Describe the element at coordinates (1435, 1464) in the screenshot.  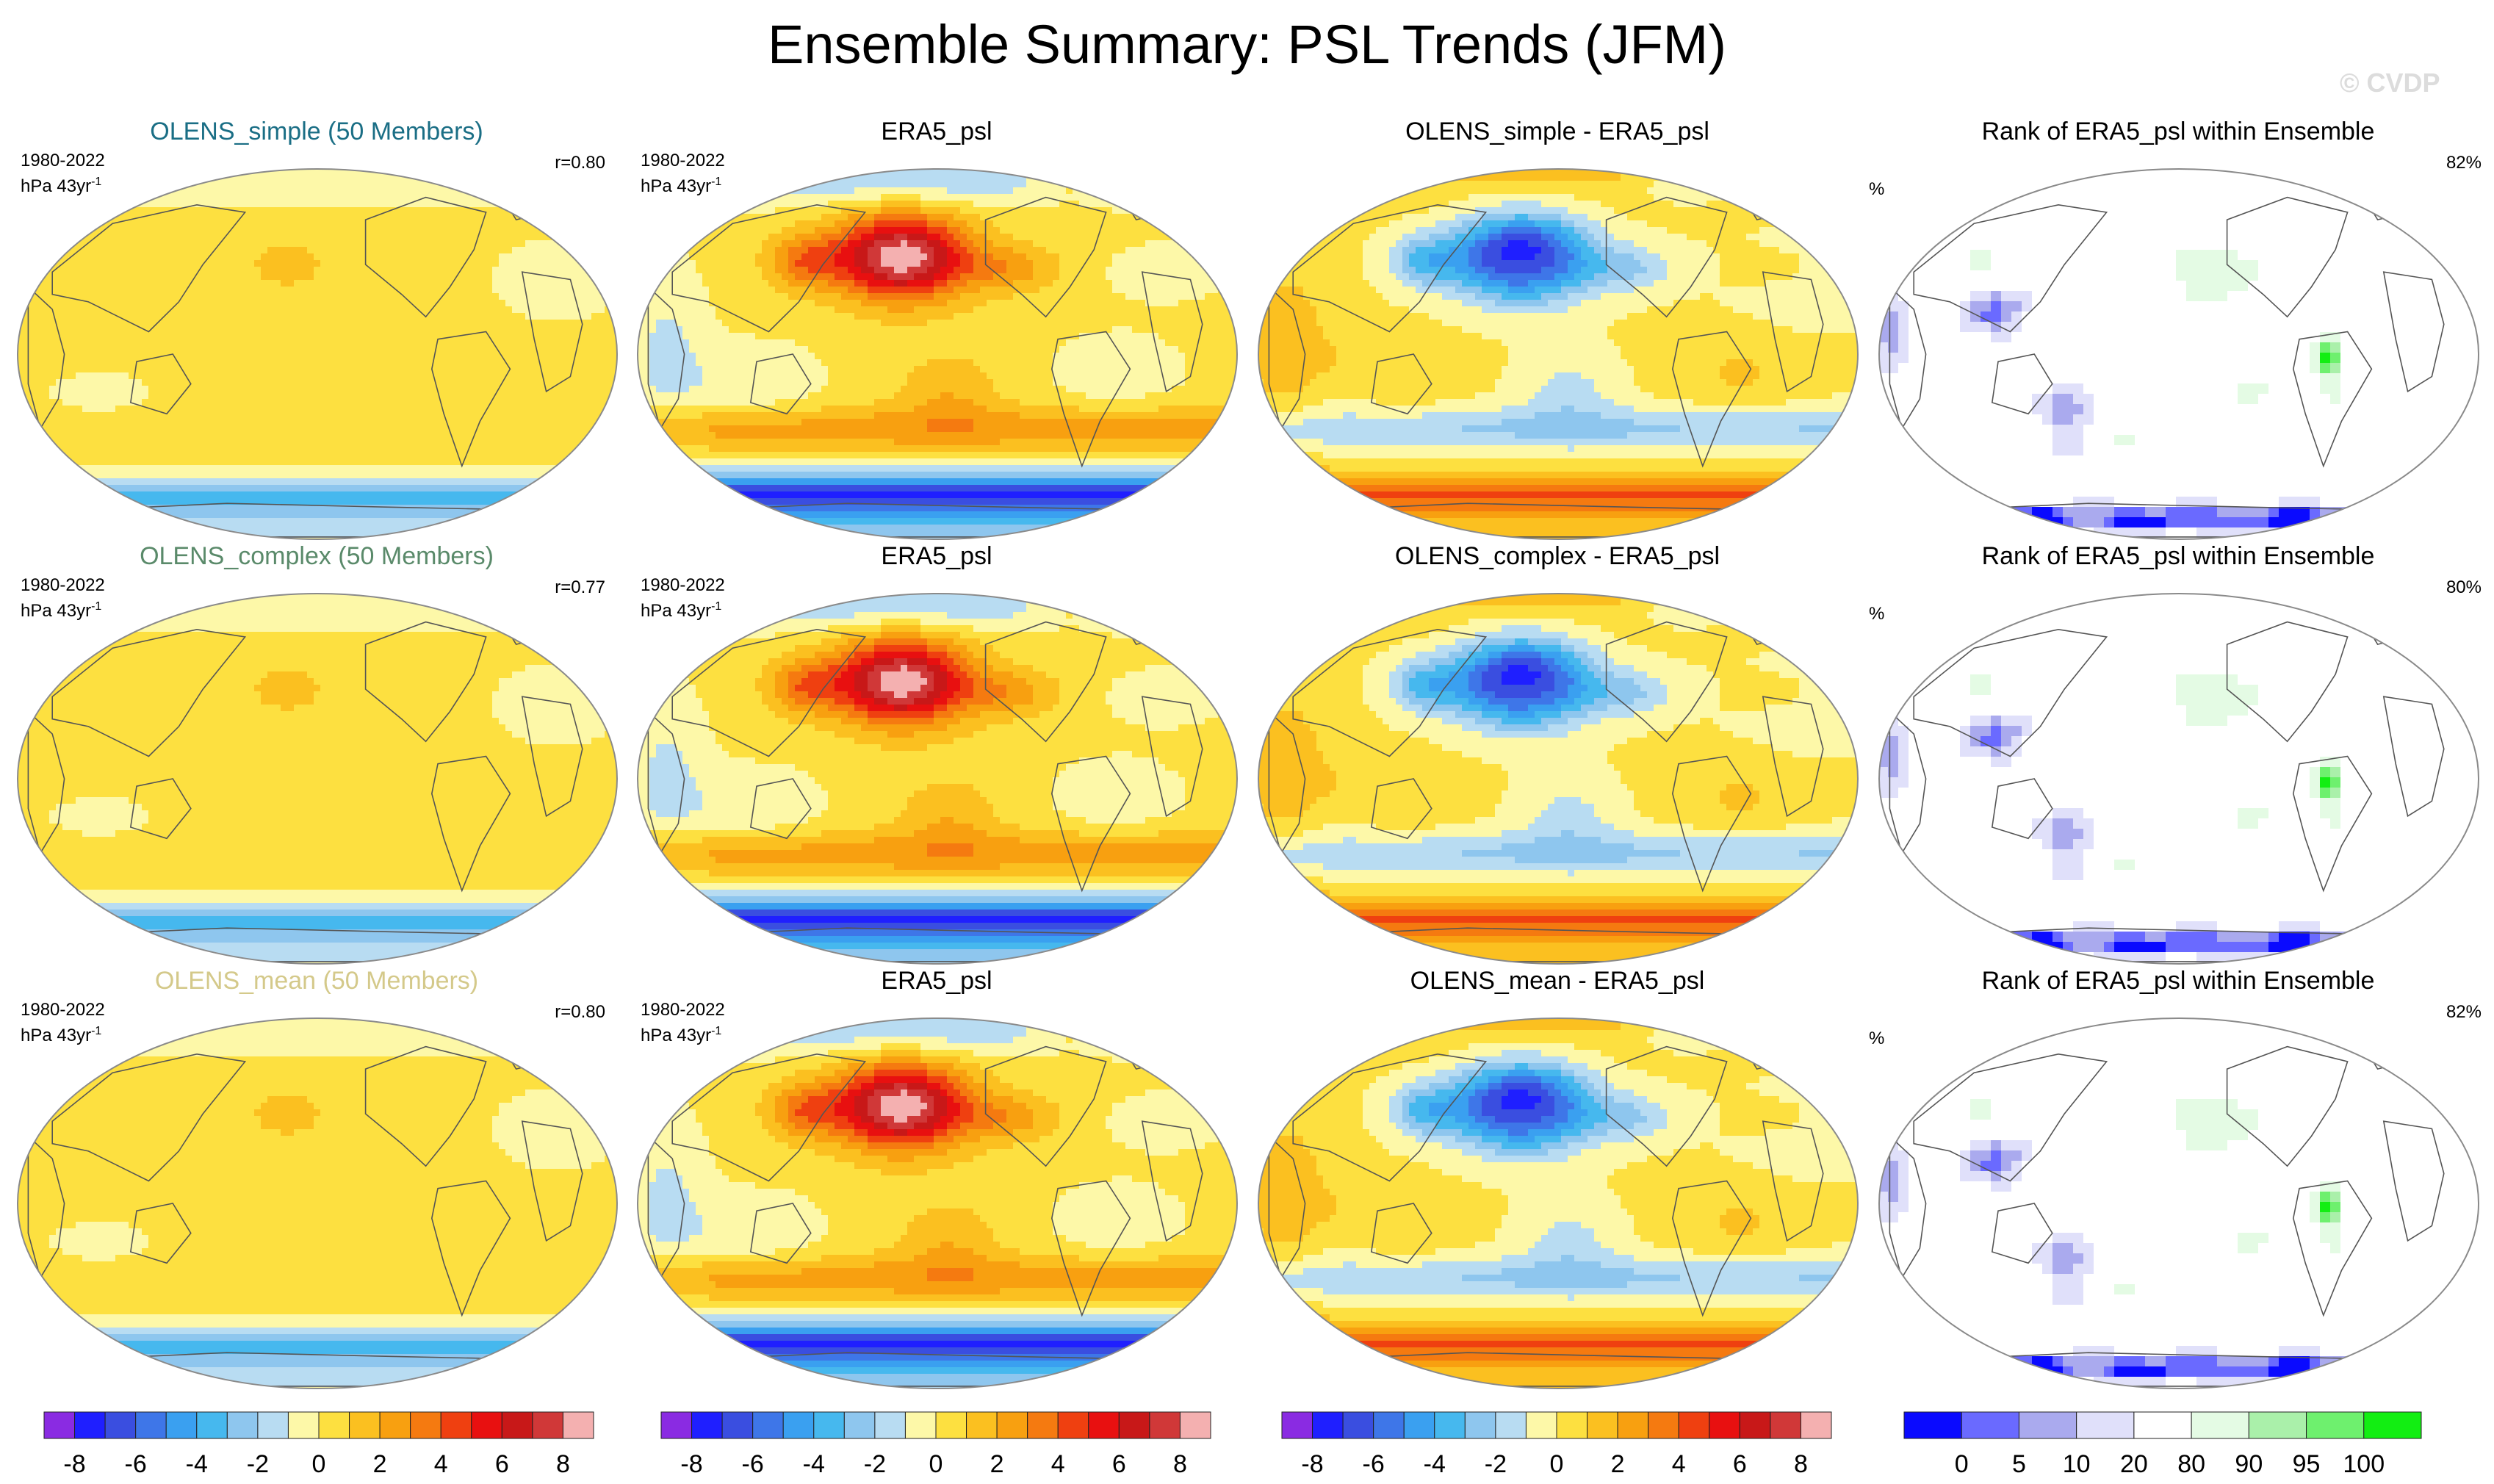
I see `colorbar-tick-label: -4` at that location.